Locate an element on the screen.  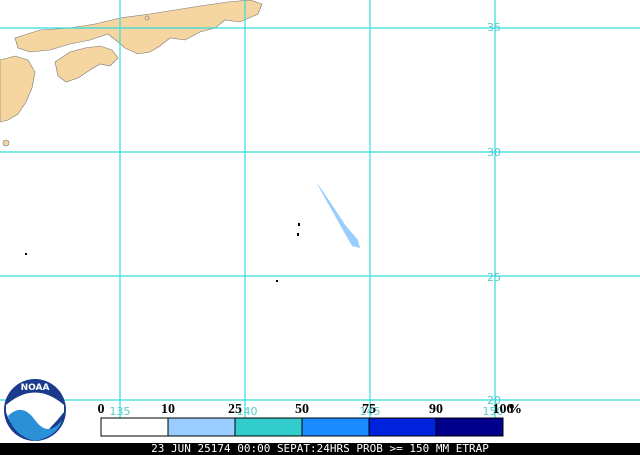
lat-label: 25 is located at coordinates (494, 277).